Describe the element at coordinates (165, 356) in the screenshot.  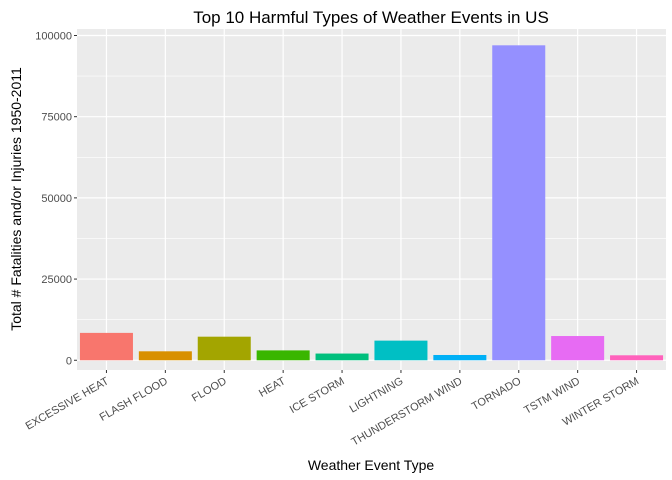
I see `bar-flash-flood` at that location.